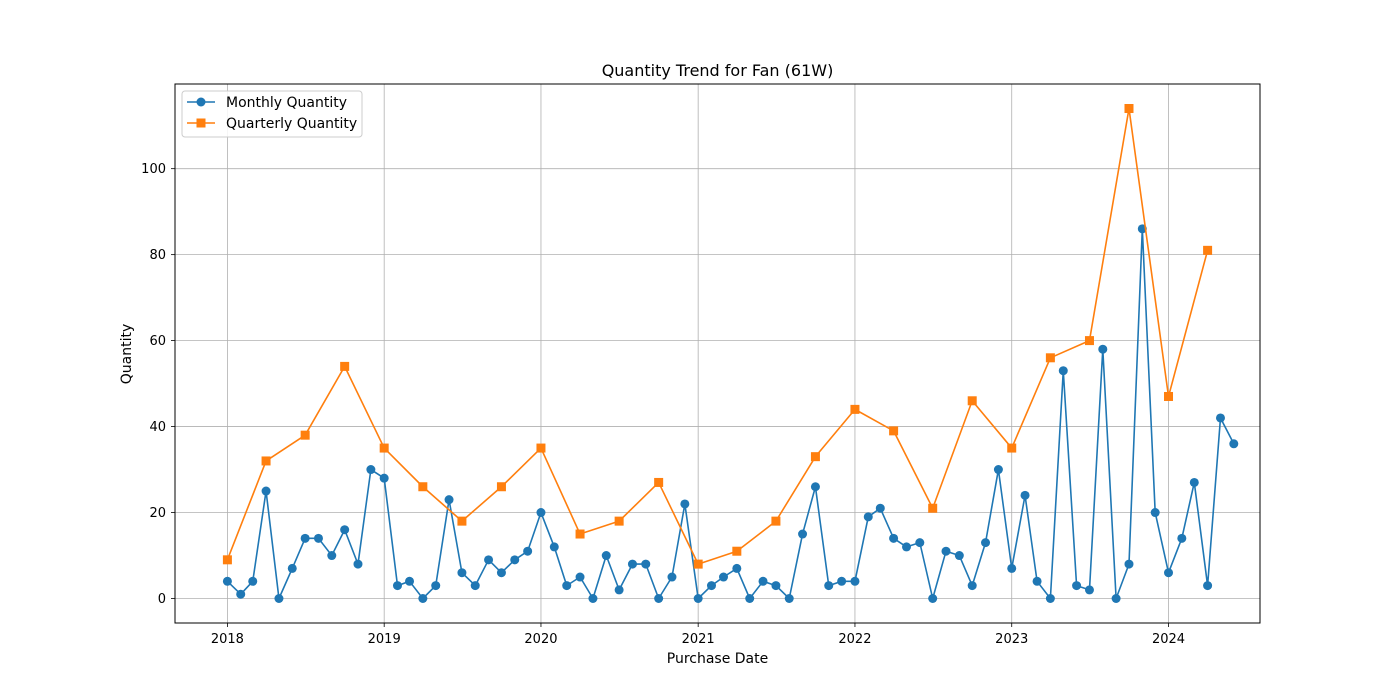 This screenshot has width=1400, height=700. What do you see at coordinates (718, 70) in the screenshot?
I see `chart-title: Quantity Trend for Fan (61W)` at bounding box center [718, 70].